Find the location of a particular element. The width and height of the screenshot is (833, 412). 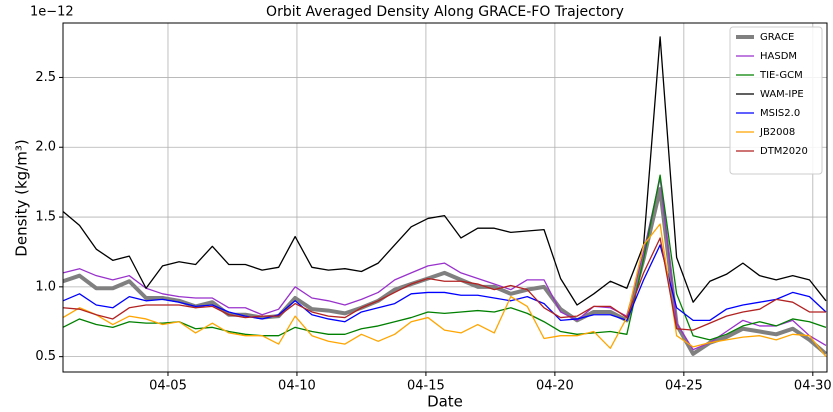

y-tick-label: 2.0 is located at coordinates (45, 147).